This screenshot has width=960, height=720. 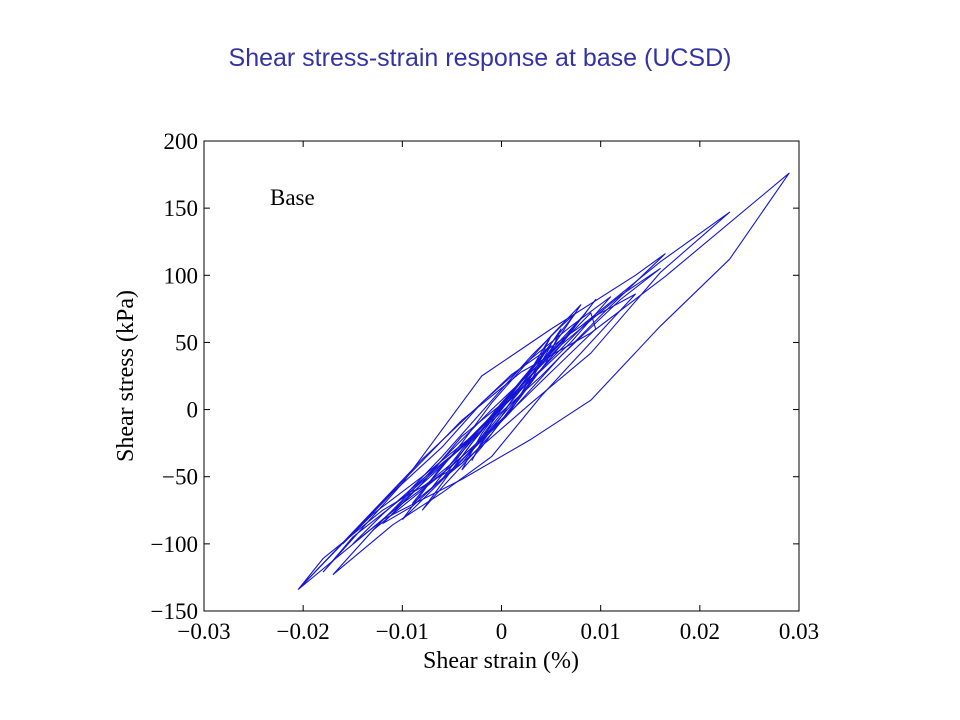 I want to click on x-tick-label: −0.02, so click(x=303, y=631).